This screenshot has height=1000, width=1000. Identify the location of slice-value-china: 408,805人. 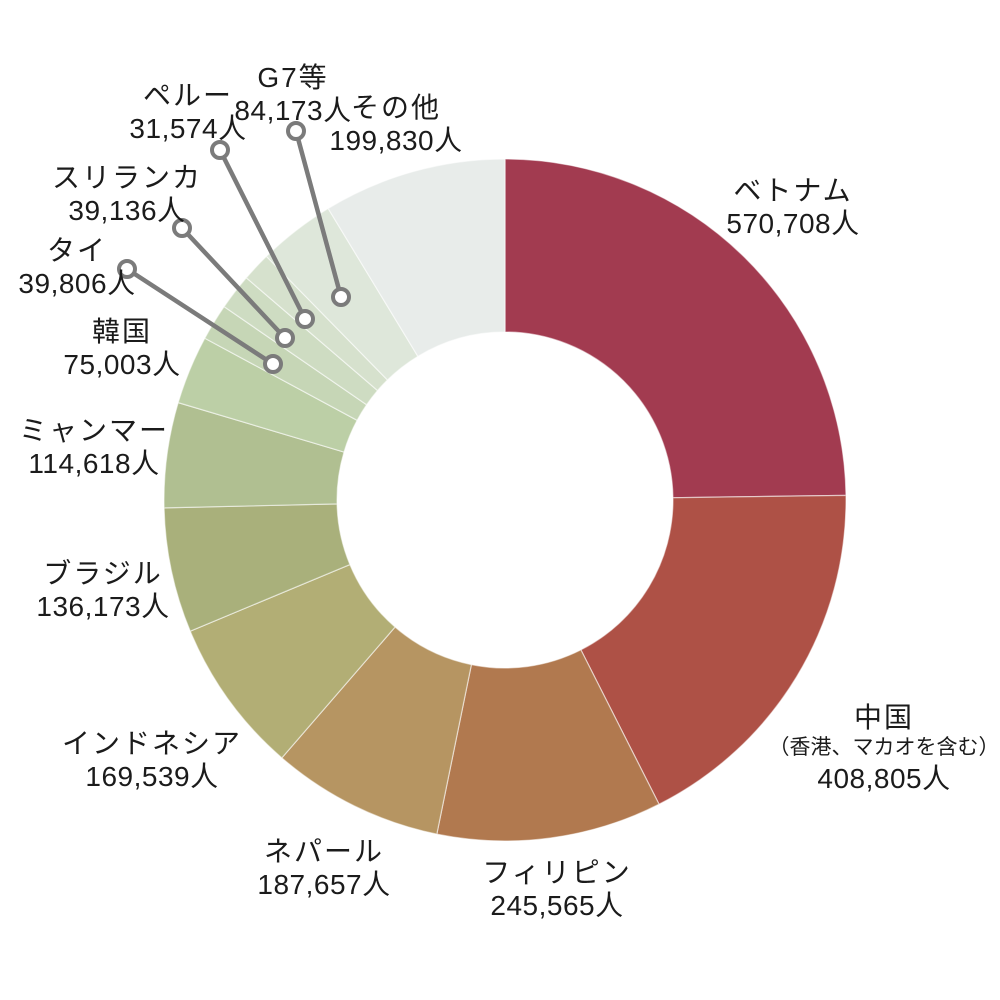
(884, 778).